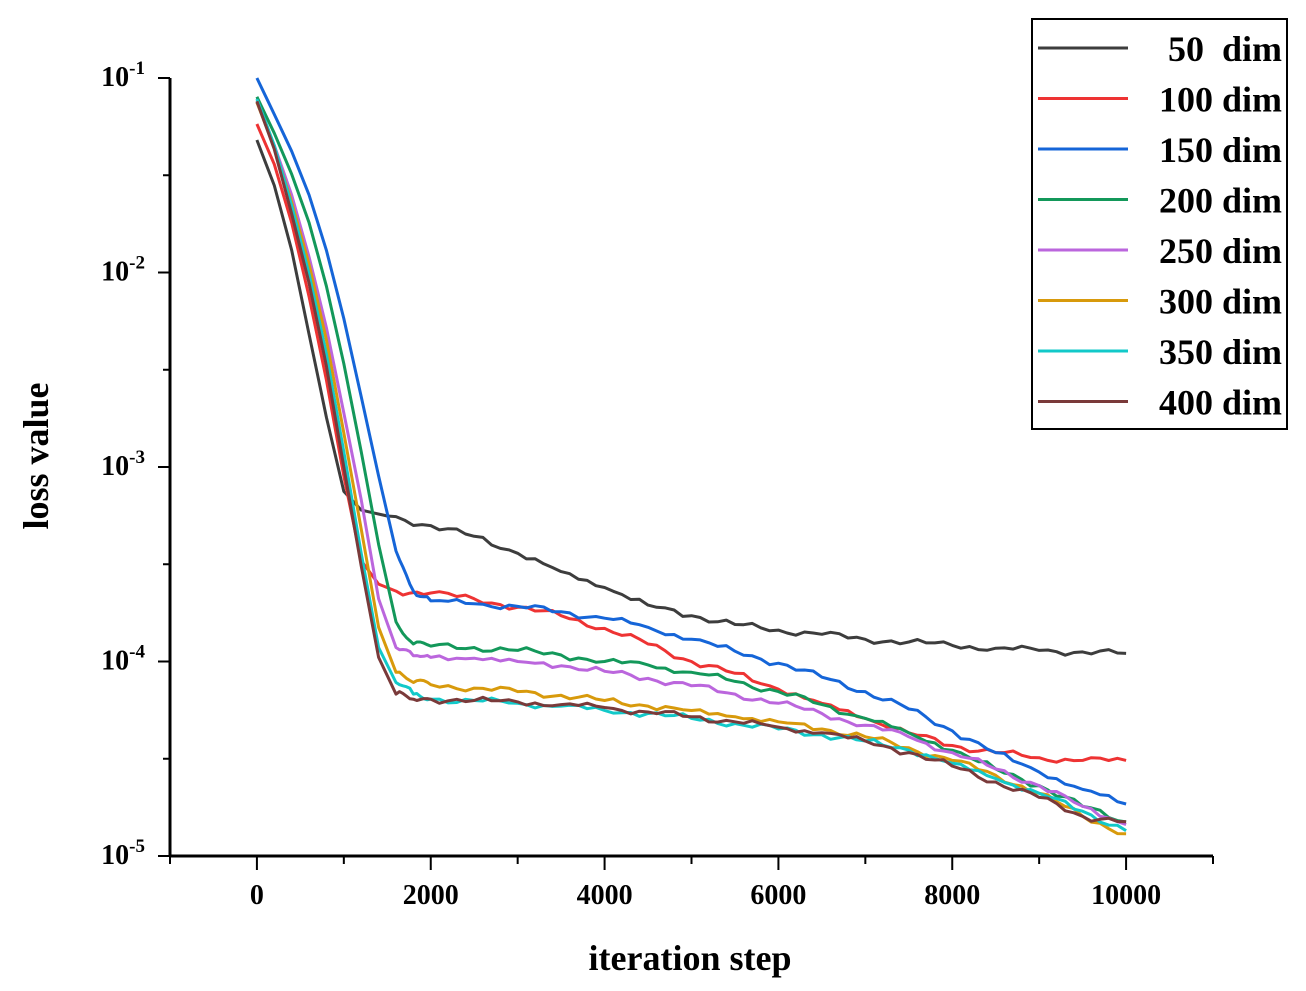 The height and width of the screenshot is (991, 1306). What do you see at coordinates (778, 895) in the screenshot?
I see `x-tick-label: 6000` at bounding box center [778, 895].